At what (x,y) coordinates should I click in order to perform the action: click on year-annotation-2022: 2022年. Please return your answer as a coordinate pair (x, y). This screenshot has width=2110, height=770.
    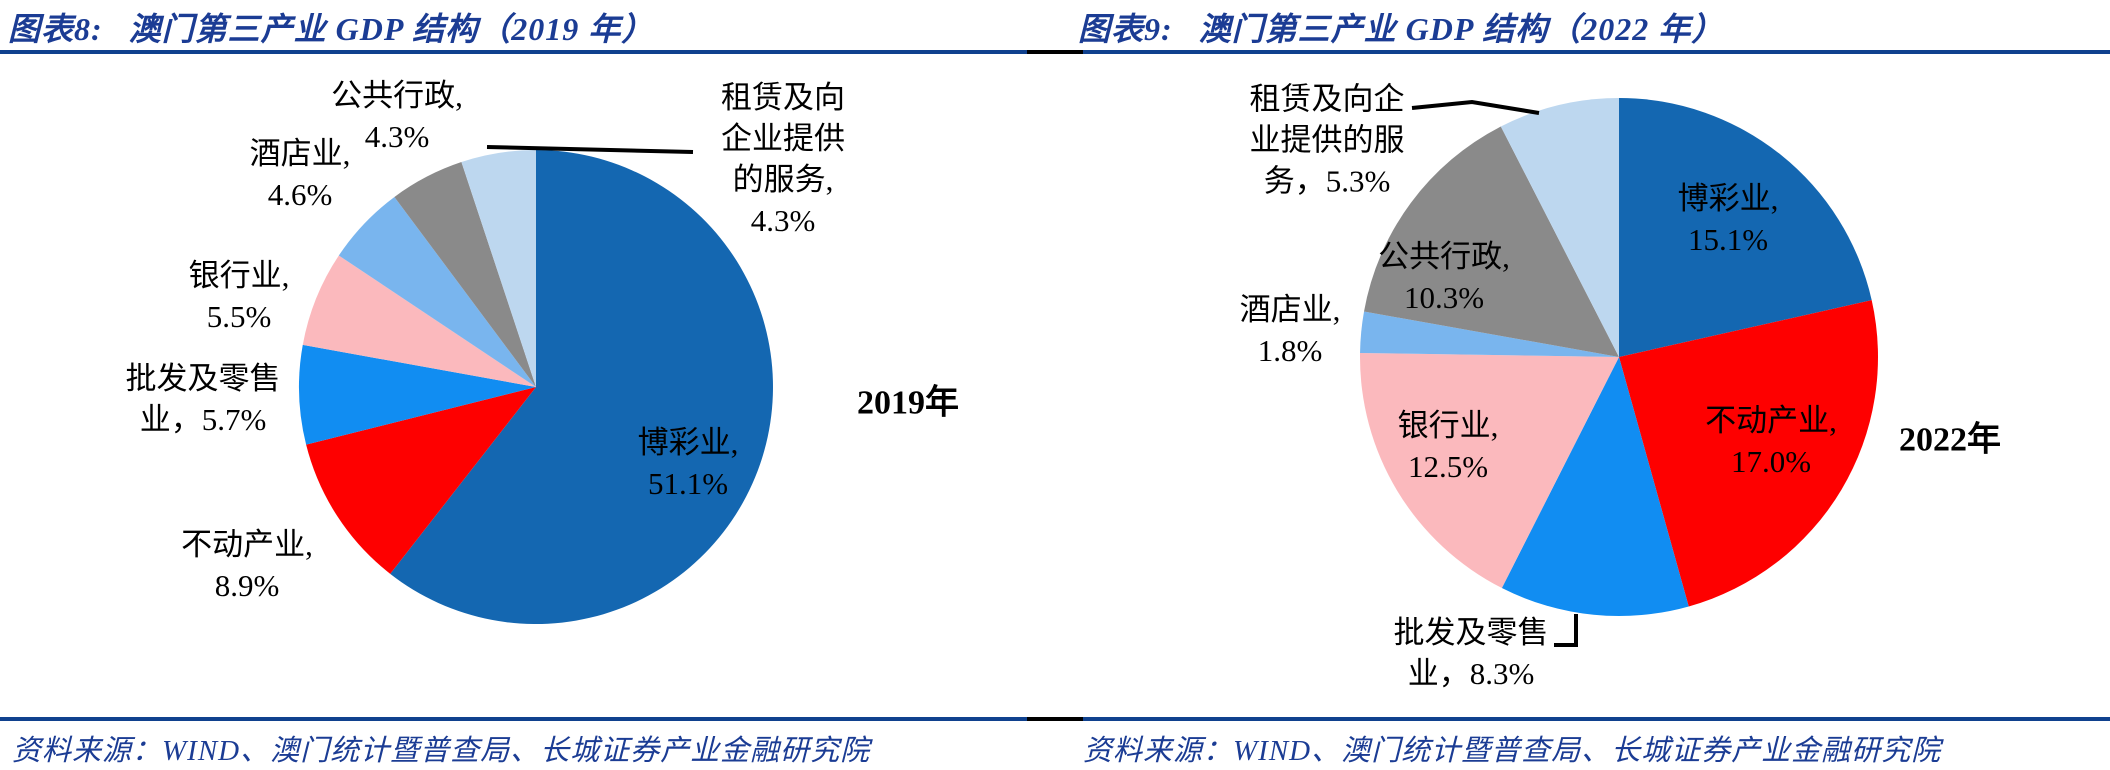
    Looking at the image, I should click on (1950, 440).